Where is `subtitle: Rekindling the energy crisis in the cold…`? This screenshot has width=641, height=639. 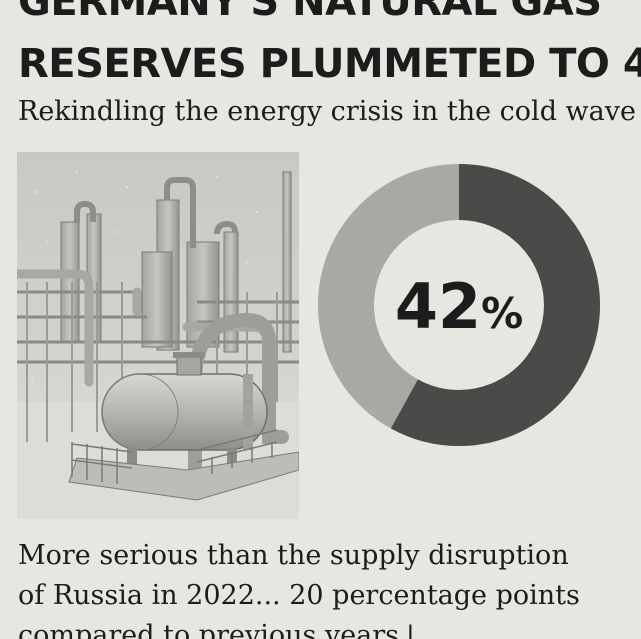
subtitle: Rekindling the energy crisis in the cold… is located at coordinates (327, 111).